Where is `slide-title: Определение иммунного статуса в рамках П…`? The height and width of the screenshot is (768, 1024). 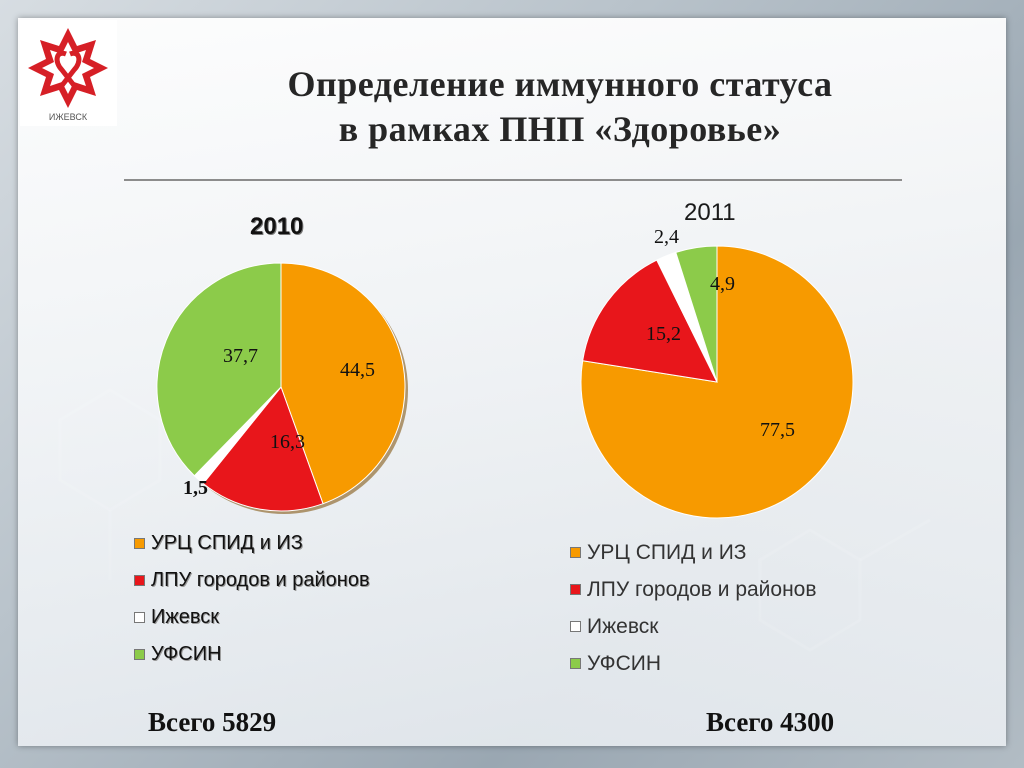
slide-title: Определение иммунного статуса в рамках П… is located at coordinates (560, 107).